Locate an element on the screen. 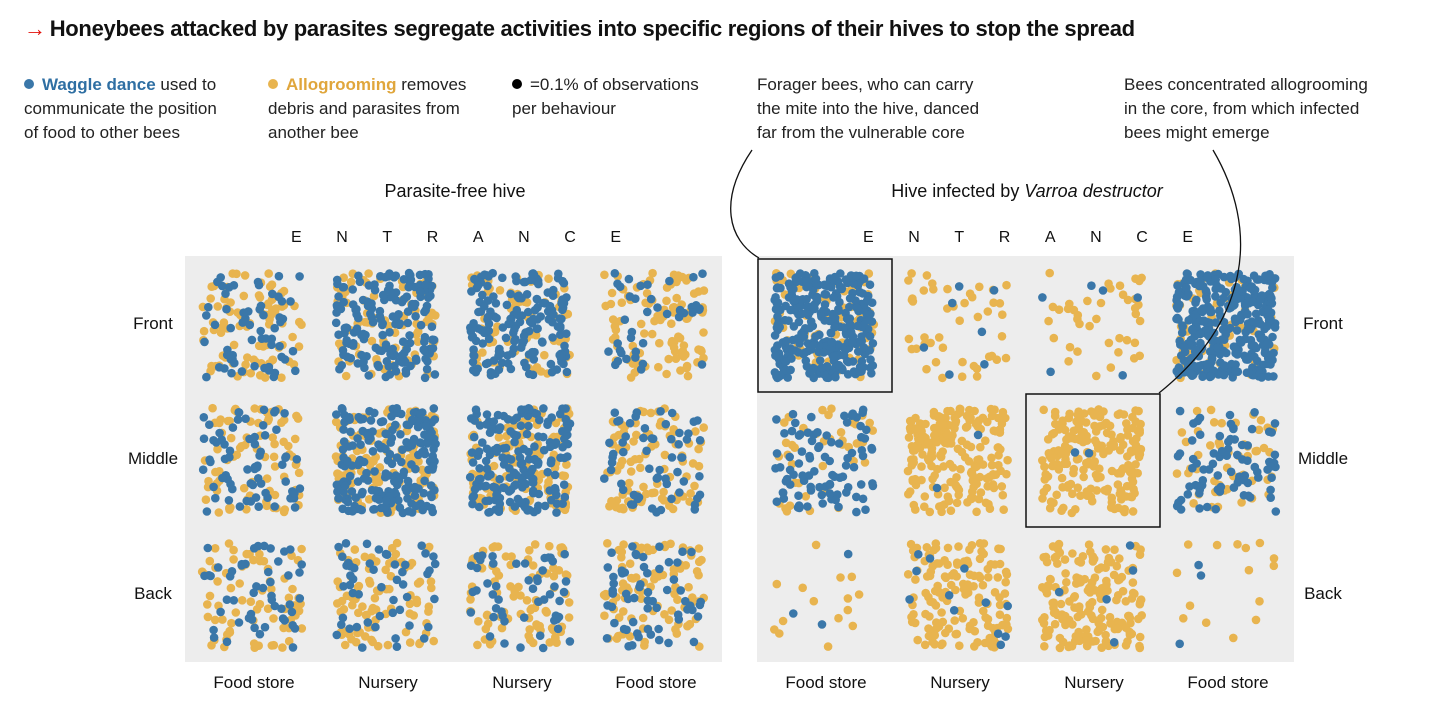 The image size is (1456, 720). entrance-letter: A is located at coordinates (1050, 237).